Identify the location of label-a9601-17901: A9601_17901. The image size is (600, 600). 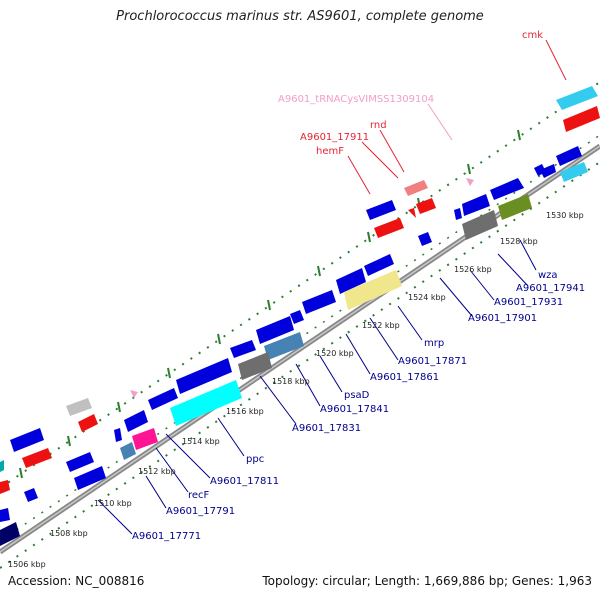
(502, 318).